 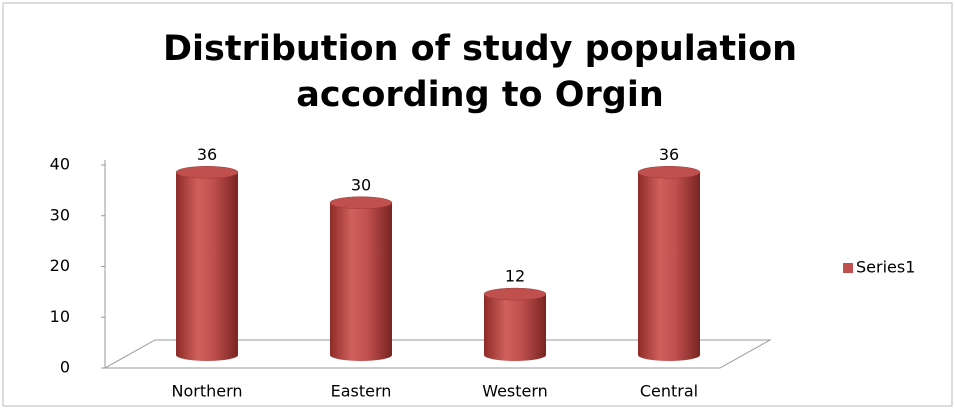 What do you see at coordinates (65, 367) in the screenshot?
I see `y-tick-label: 0` at bounding box center [65, 367].